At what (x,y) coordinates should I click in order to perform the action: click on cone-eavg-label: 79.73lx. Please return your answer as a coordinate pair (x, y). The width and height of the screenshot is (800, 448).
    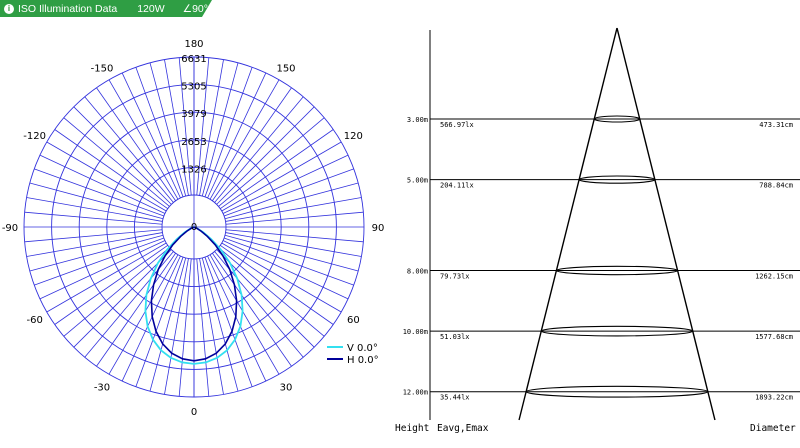
    Looking at the image, I should click on (455, 277).